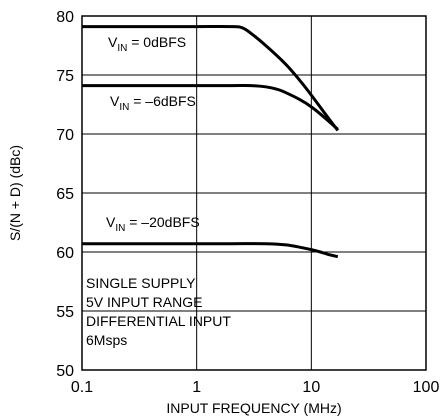 This screenshot has height=419, width=442. What do you see at coordinates (196, 387) in the screenshot?
I see `x-tick-label: 1` at bounding box center [196, 387].